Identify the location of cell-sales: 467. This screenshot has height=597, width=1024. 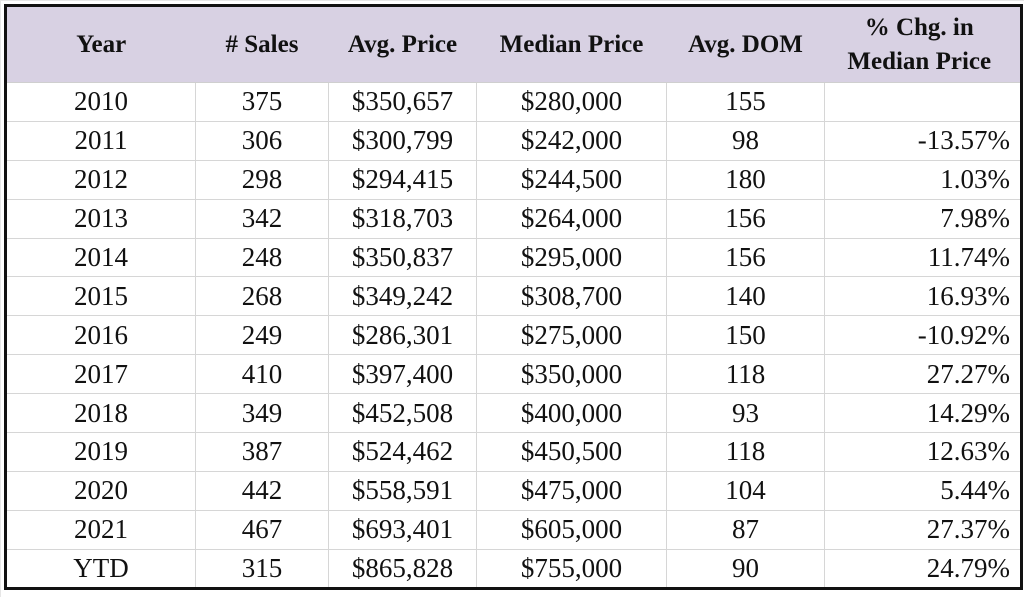
(262, 529).